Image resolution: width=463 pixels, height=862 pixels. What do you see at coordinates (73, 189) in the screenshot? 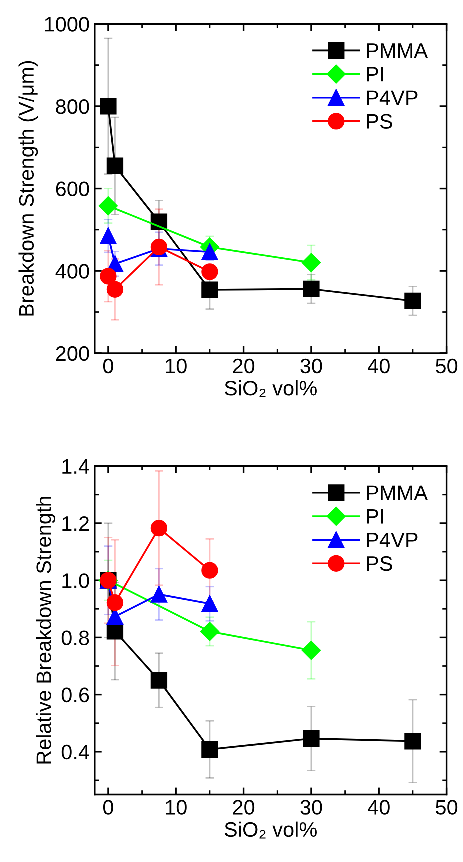
I see `y-tick-label: 600` at bounding box center [73, 189].